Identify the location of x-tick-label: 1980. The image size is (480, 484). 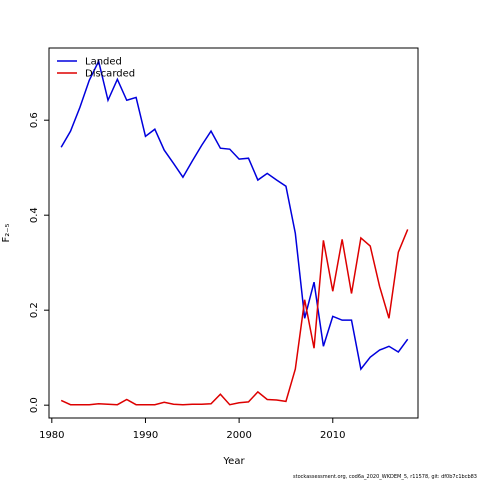
(51, 435).